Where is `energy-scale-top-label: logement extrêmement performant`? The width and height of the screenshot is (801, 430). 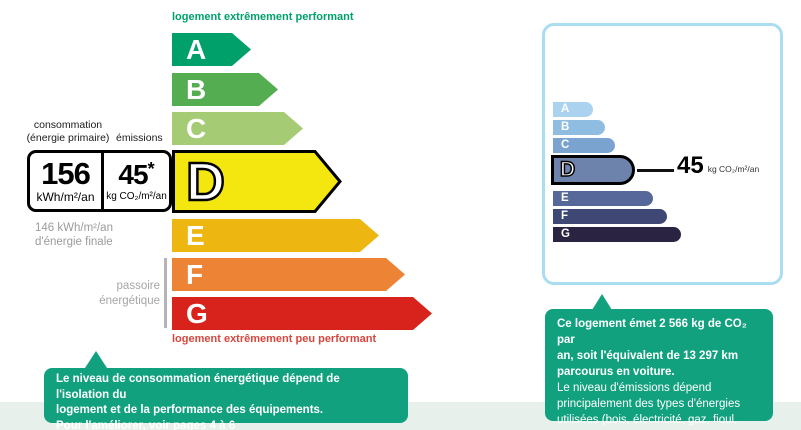
energy-scale-top-label: logement extrêmement performant is located at coordinates (263, 17).